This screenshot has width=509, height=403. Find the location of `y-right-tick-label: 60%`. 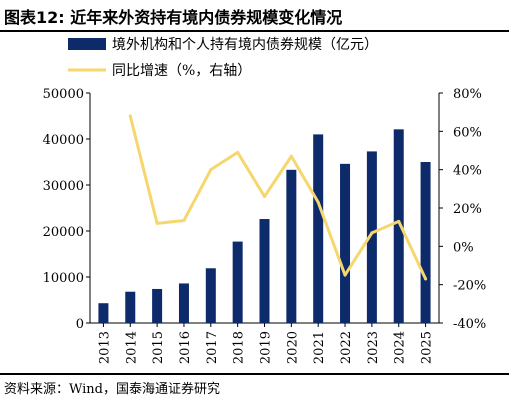

y-right-tick-label: 60% is located at coordinates (467, 132).